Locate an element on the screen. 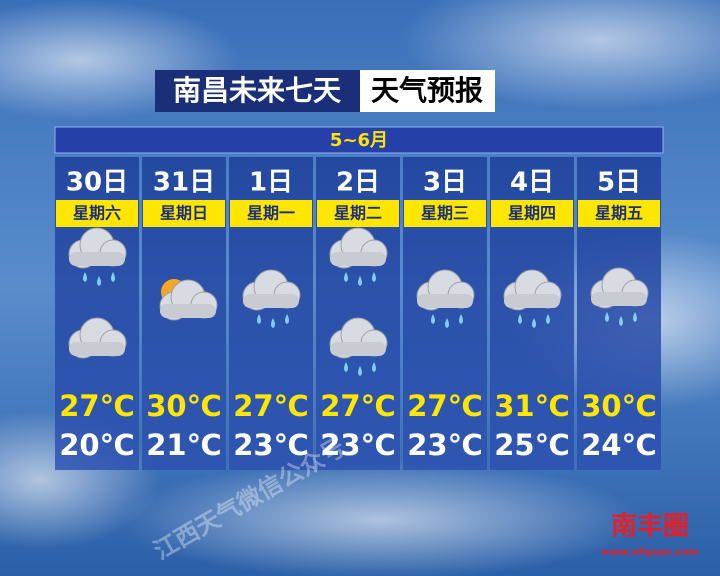 The height and width of the screenshot is (576, 720). day-date: 30日 is located at coordinates (97, 183).